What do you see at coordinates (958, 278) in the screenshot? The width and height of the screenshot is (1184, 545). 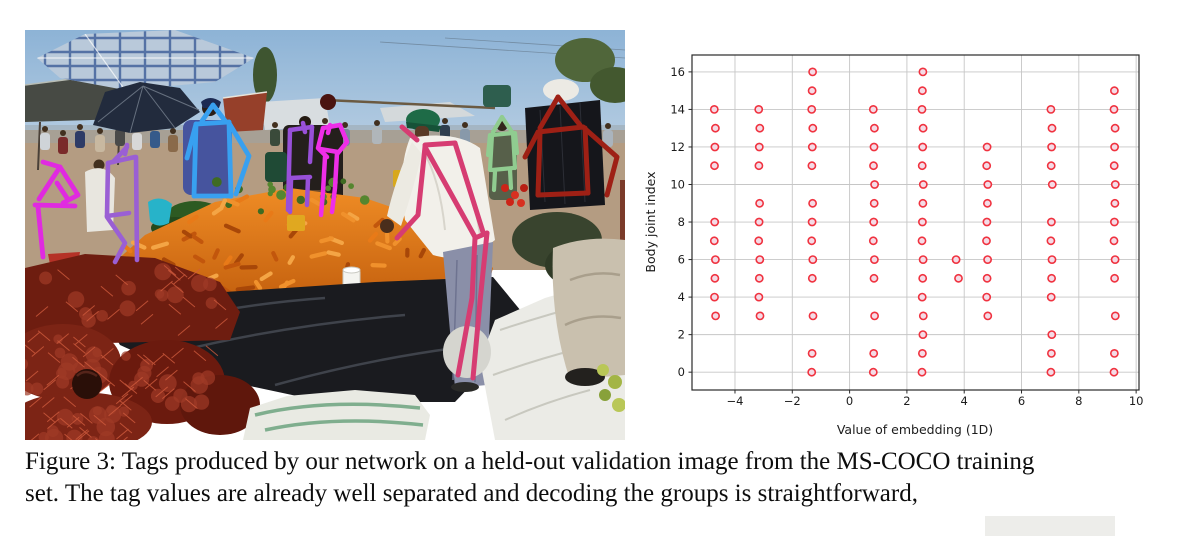 I see `tag-column-stray-tag-b` at bounding box center [958, 278].